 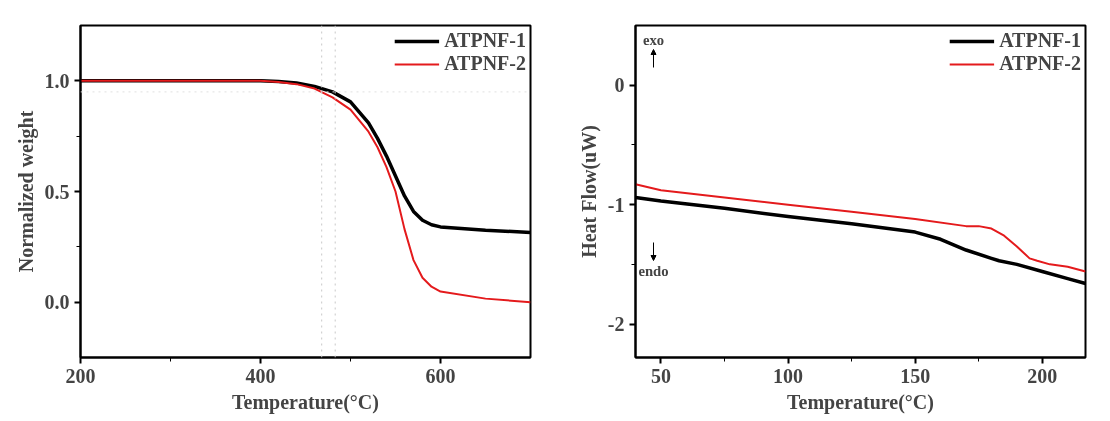 I want to click on x-tick-label: 400, so click(x=260, y=375).